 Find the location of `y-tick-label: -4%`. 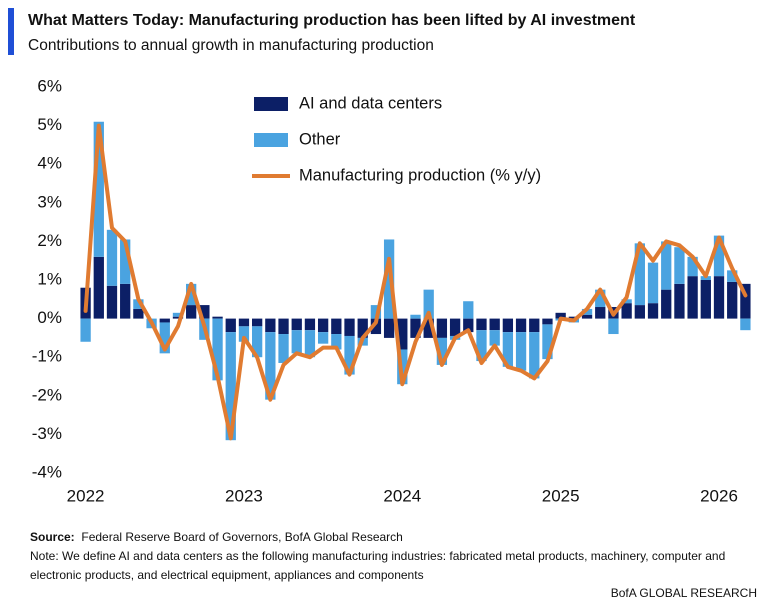

y-tick-label: -4% is located at coordinates (47, 471).